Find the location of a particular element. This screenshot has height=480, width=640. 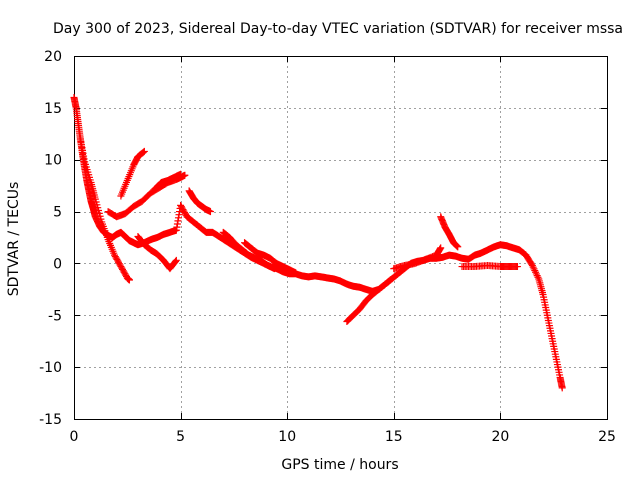

y-tick-label: 15 is located at coordinates (53, 109).